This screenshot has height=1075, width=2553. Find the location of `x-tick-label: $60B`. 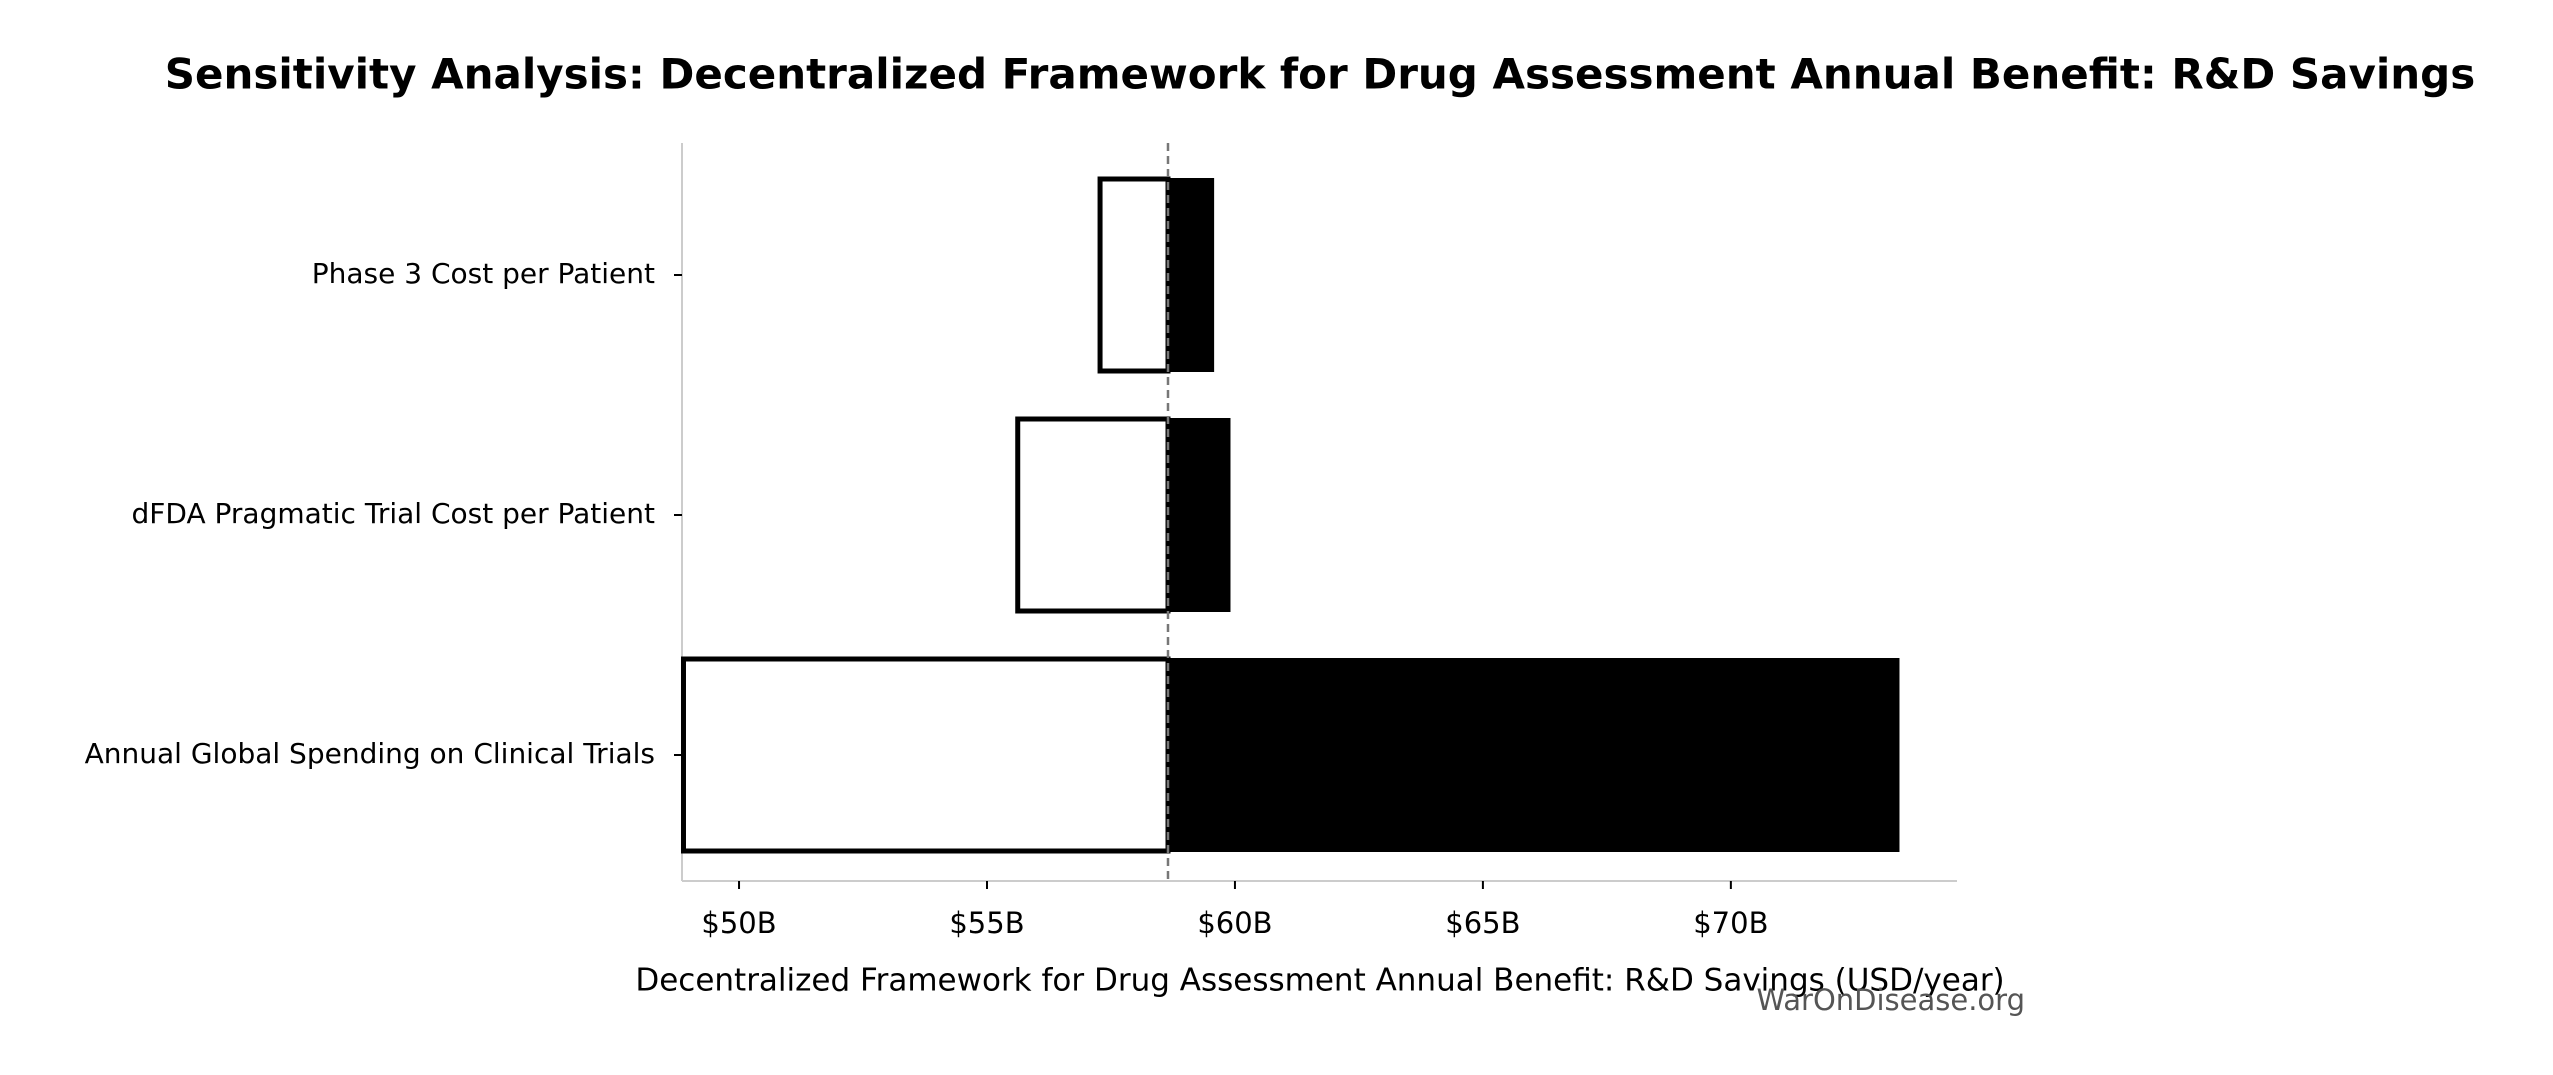

x-tick-label: $60B is located at coordinates (1234, 923).